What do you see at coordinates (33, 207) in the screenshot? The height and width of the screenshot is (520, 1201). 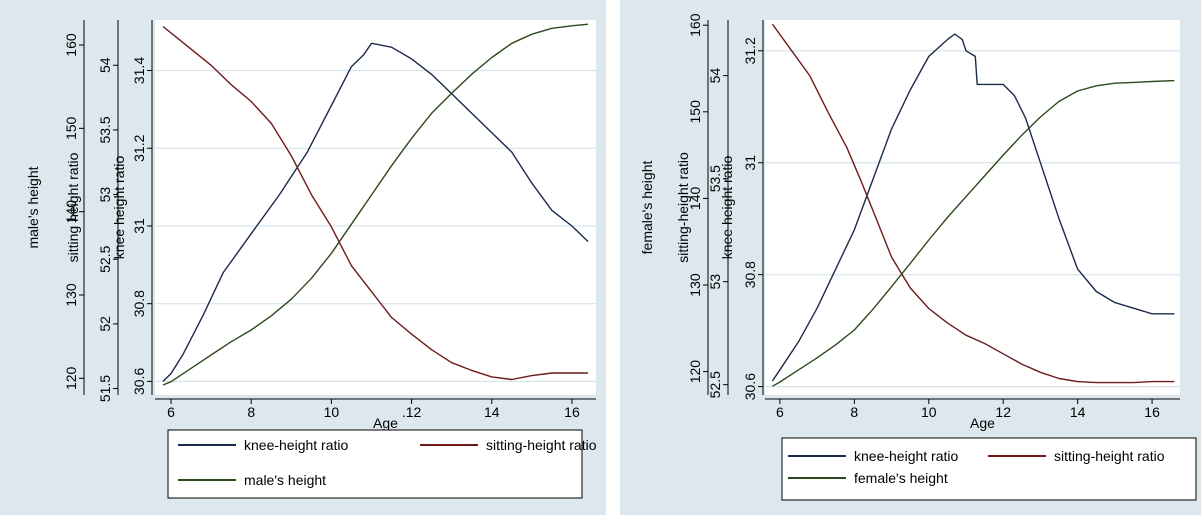 I see `y-axis-title-height: male's height` at bounding box center [33, 207].